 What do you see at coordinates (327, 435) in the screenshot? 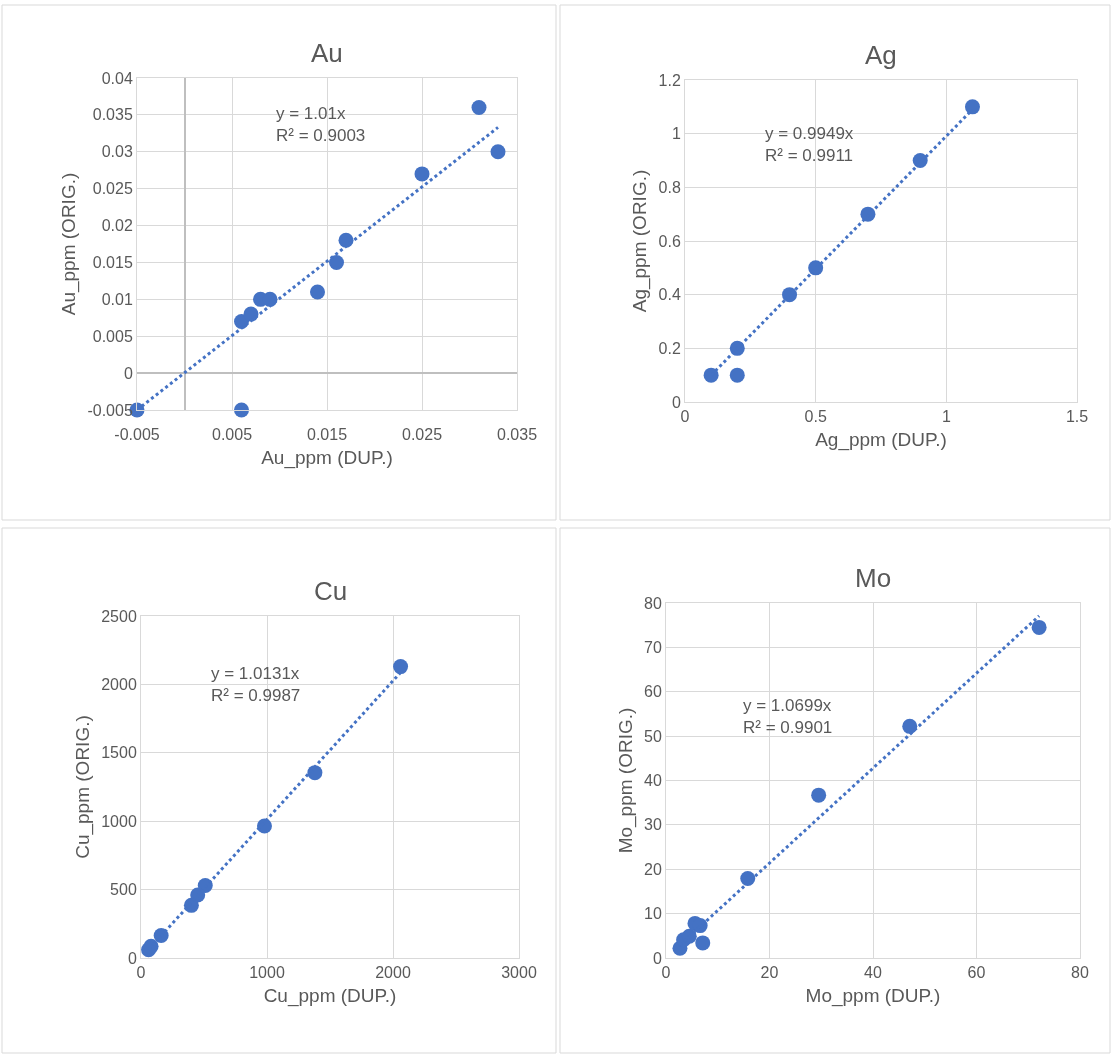
I see `x-tick-label: 0.015` at bounding box center [327, 435].